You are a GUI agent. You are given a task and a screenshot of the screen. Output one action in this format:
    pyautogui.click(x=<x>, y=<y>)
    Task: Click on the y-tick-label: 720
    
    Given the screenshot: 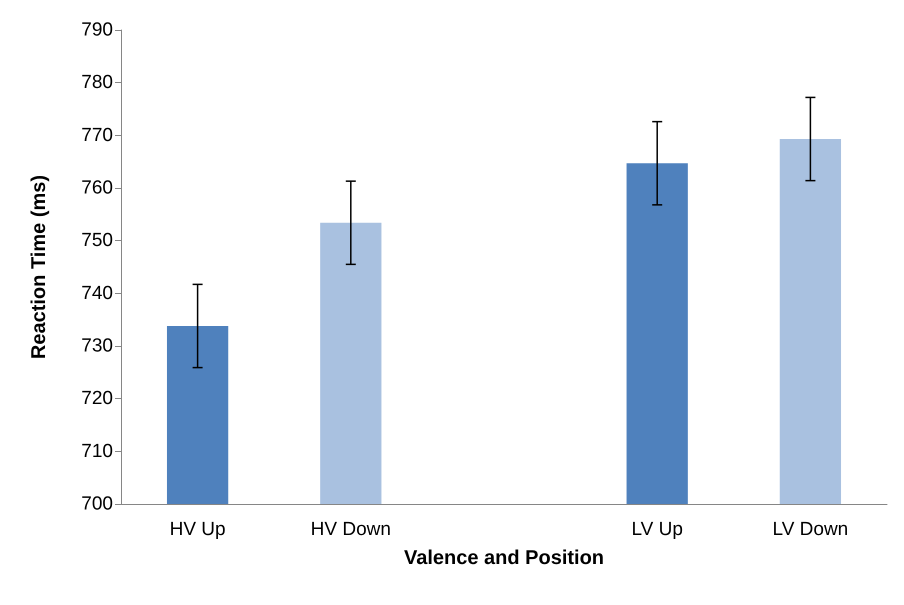 What is the action you would take?
    pyautogui.click(x=97, y=399)
    